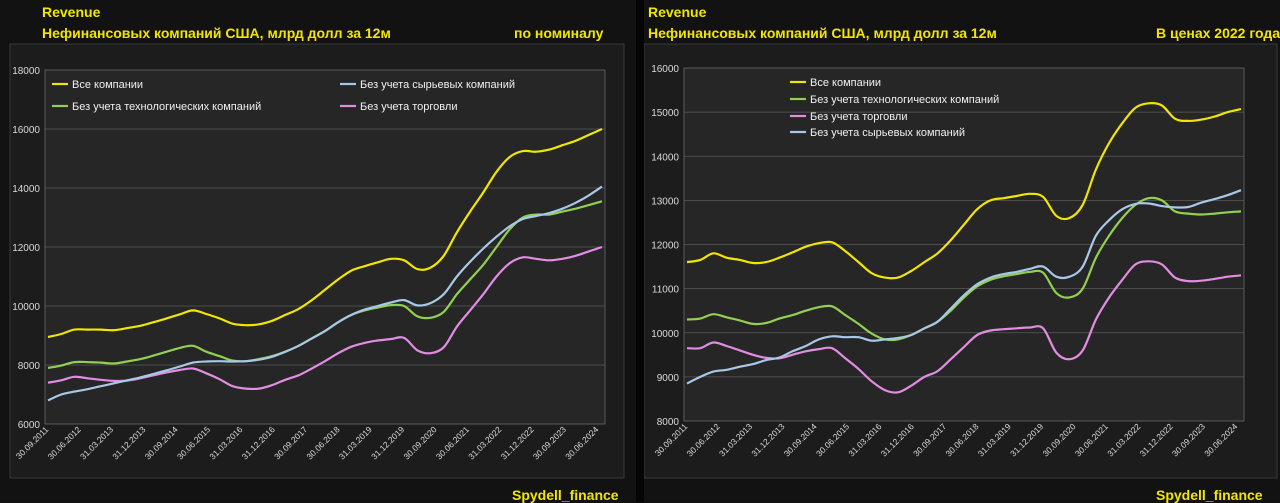  Describe the element at coordinates (666, 290) in the screenshot. I see `y-tick-label: 11000` at that location.